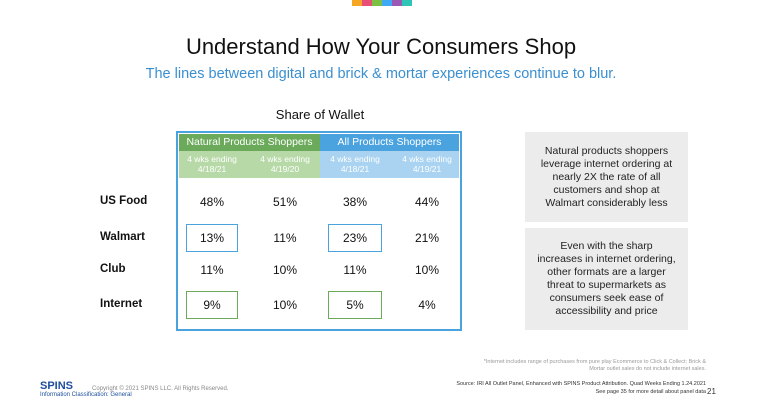  I want to click on table-cell: 44%, so click(427, 202).